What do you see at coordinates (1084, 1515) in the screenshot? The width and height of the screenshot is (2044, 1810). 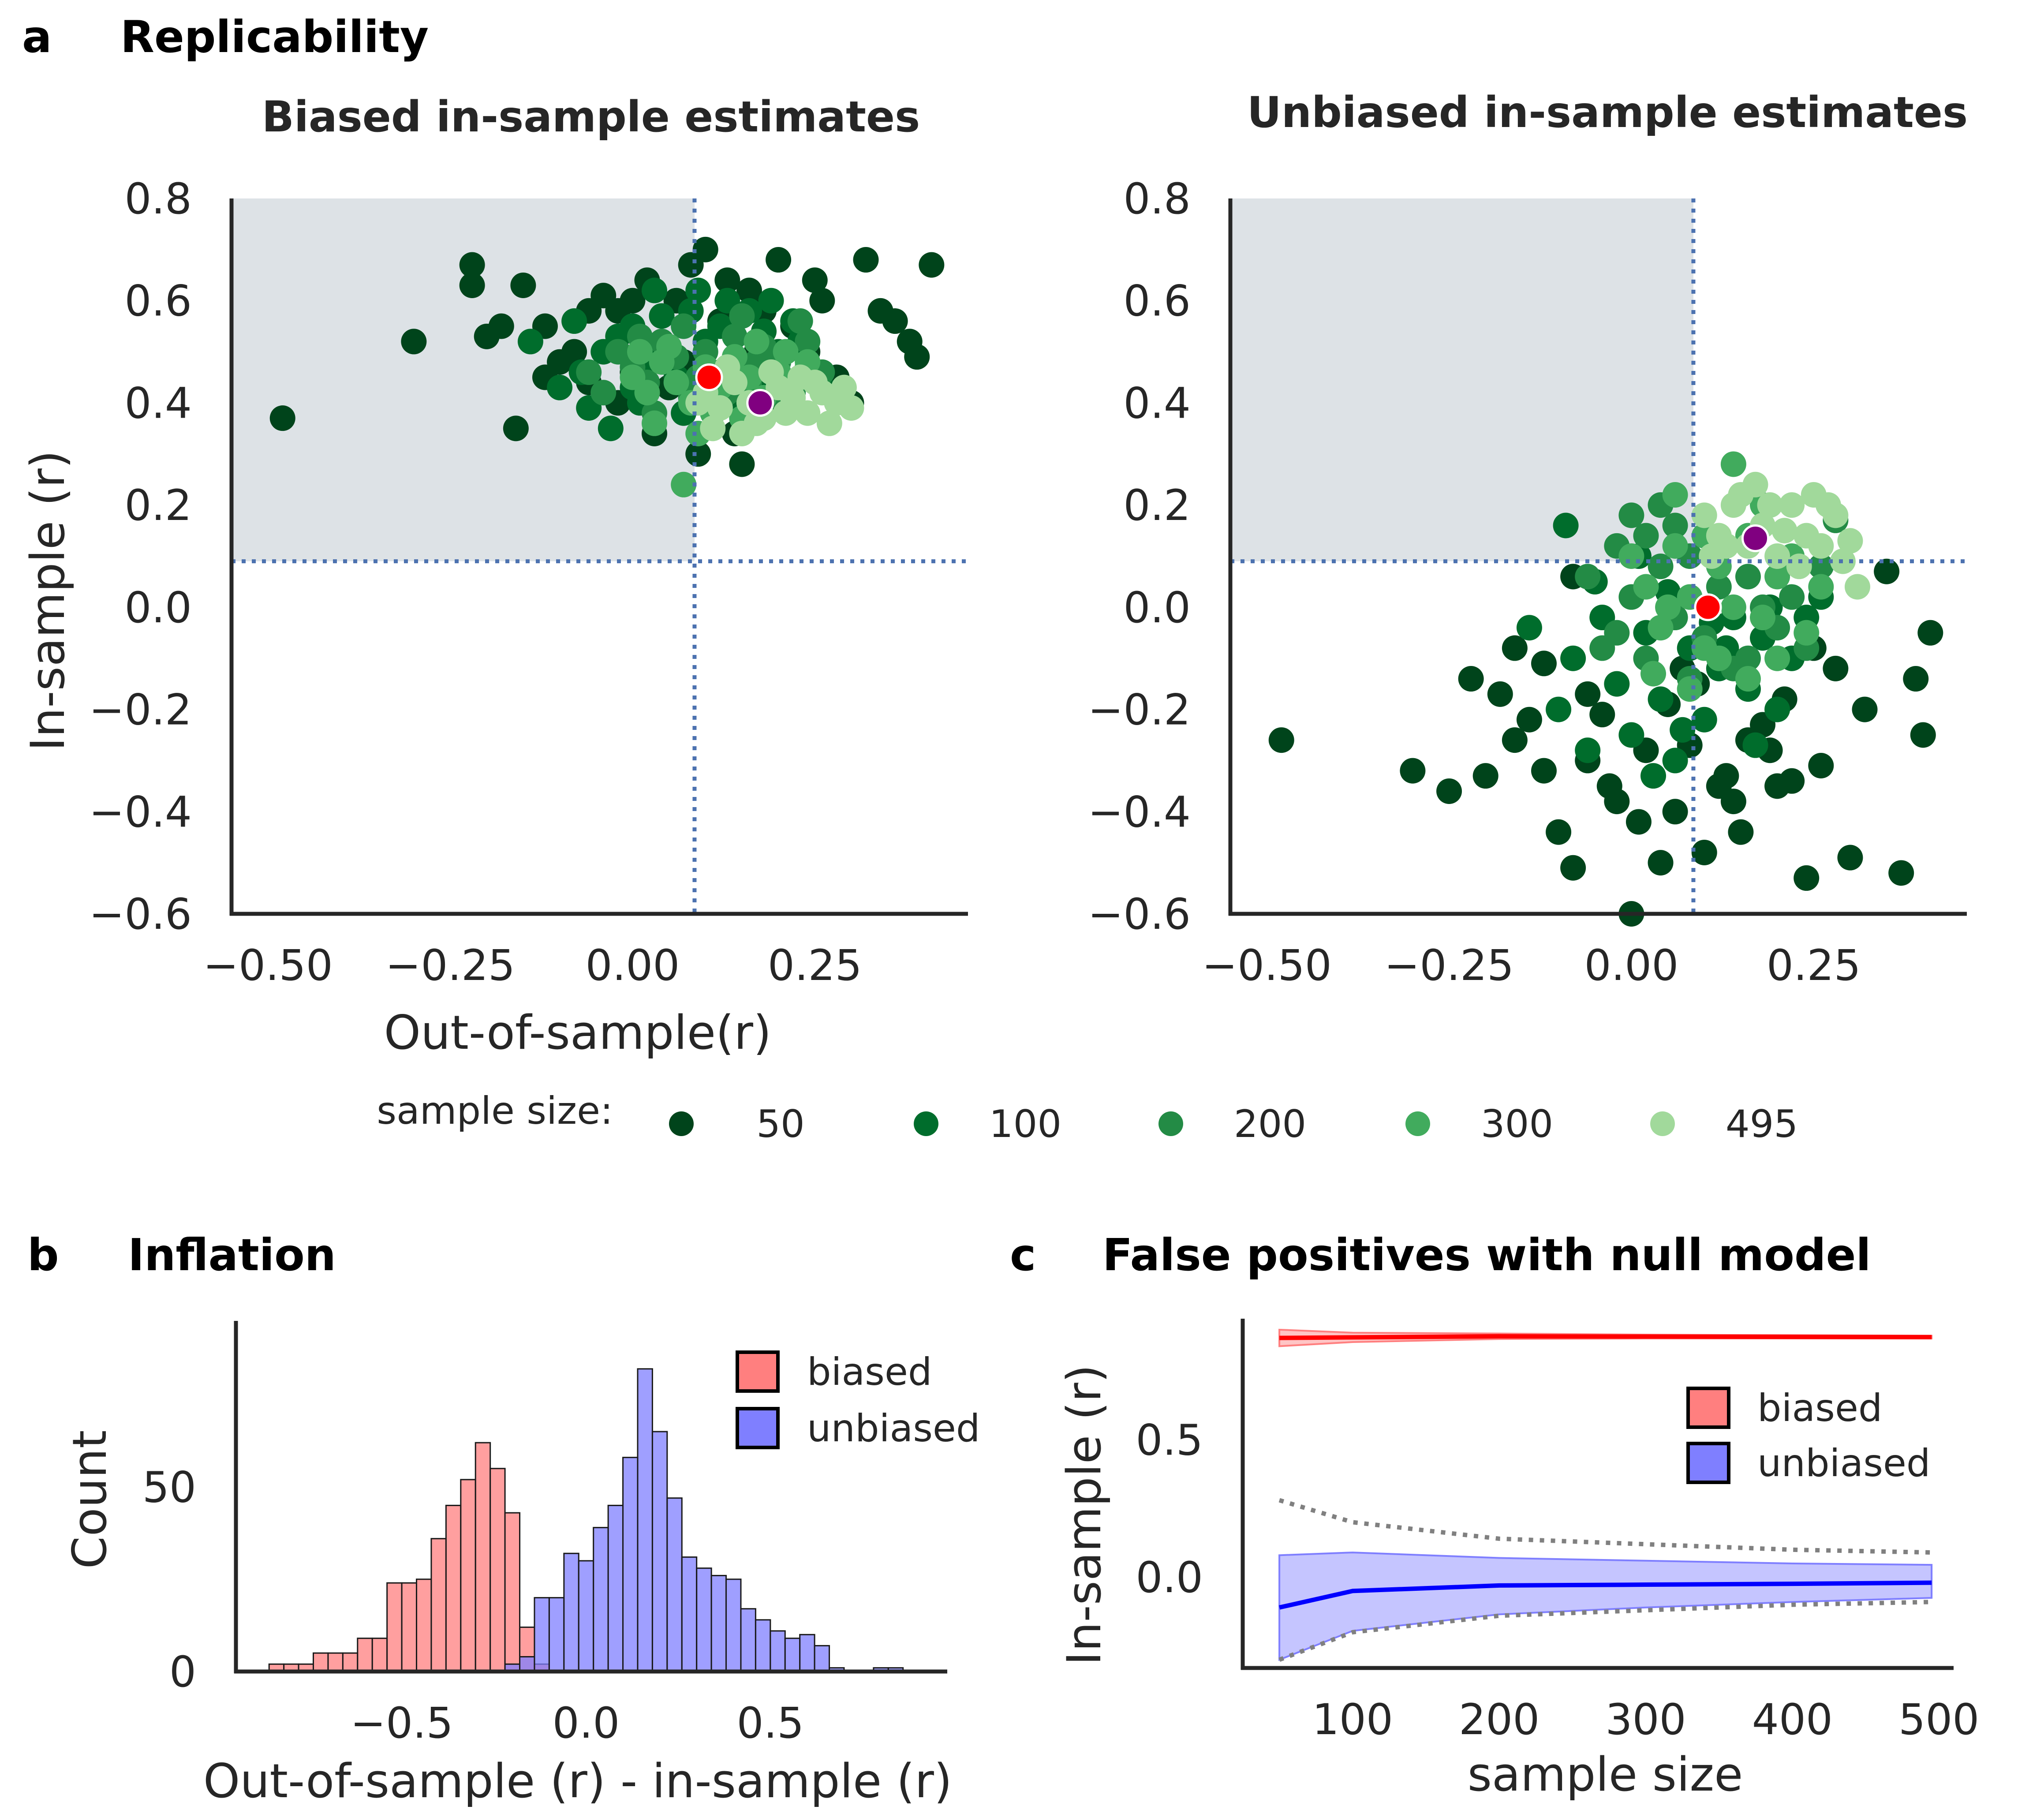 I see `line-chart-y-axis-label: In-sample (r)` at bounding box center [1084, 1515].